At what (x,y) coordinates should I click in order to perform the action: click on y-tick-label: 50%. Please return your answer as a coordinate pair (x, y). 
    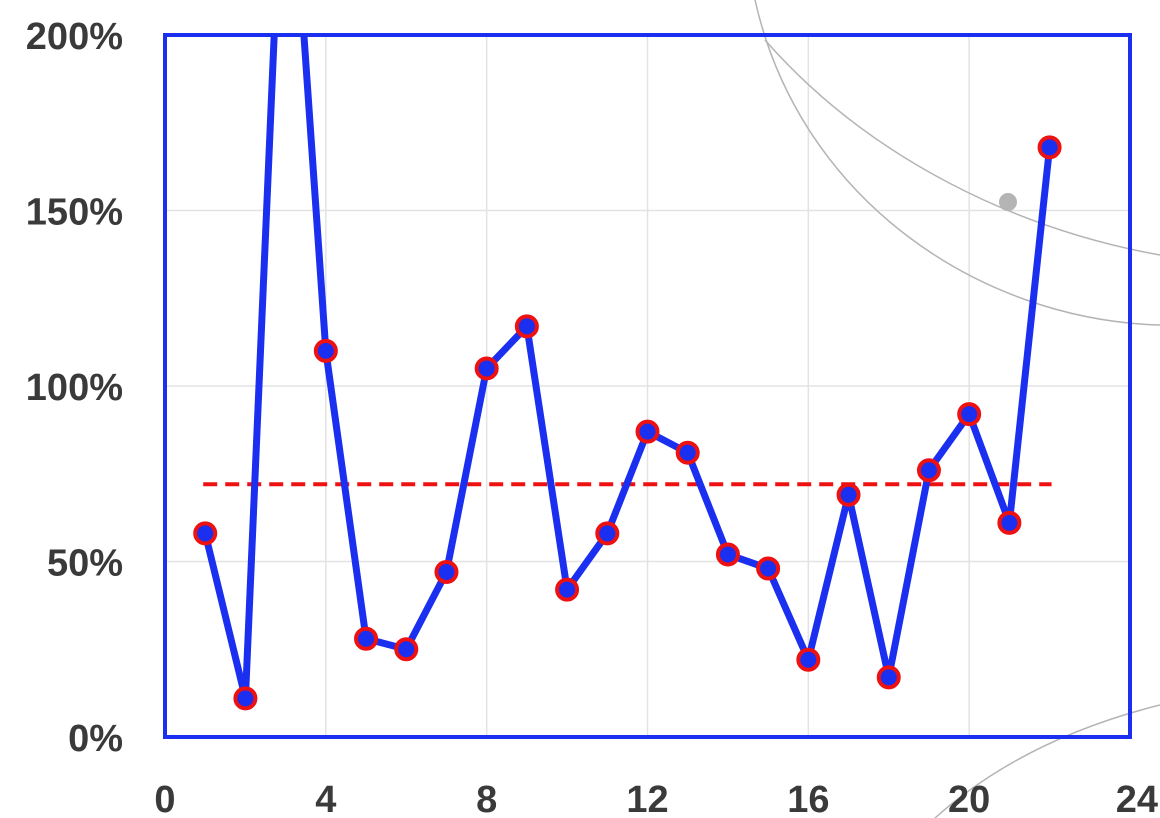
    Looking at the image, I should click on (85, 564).